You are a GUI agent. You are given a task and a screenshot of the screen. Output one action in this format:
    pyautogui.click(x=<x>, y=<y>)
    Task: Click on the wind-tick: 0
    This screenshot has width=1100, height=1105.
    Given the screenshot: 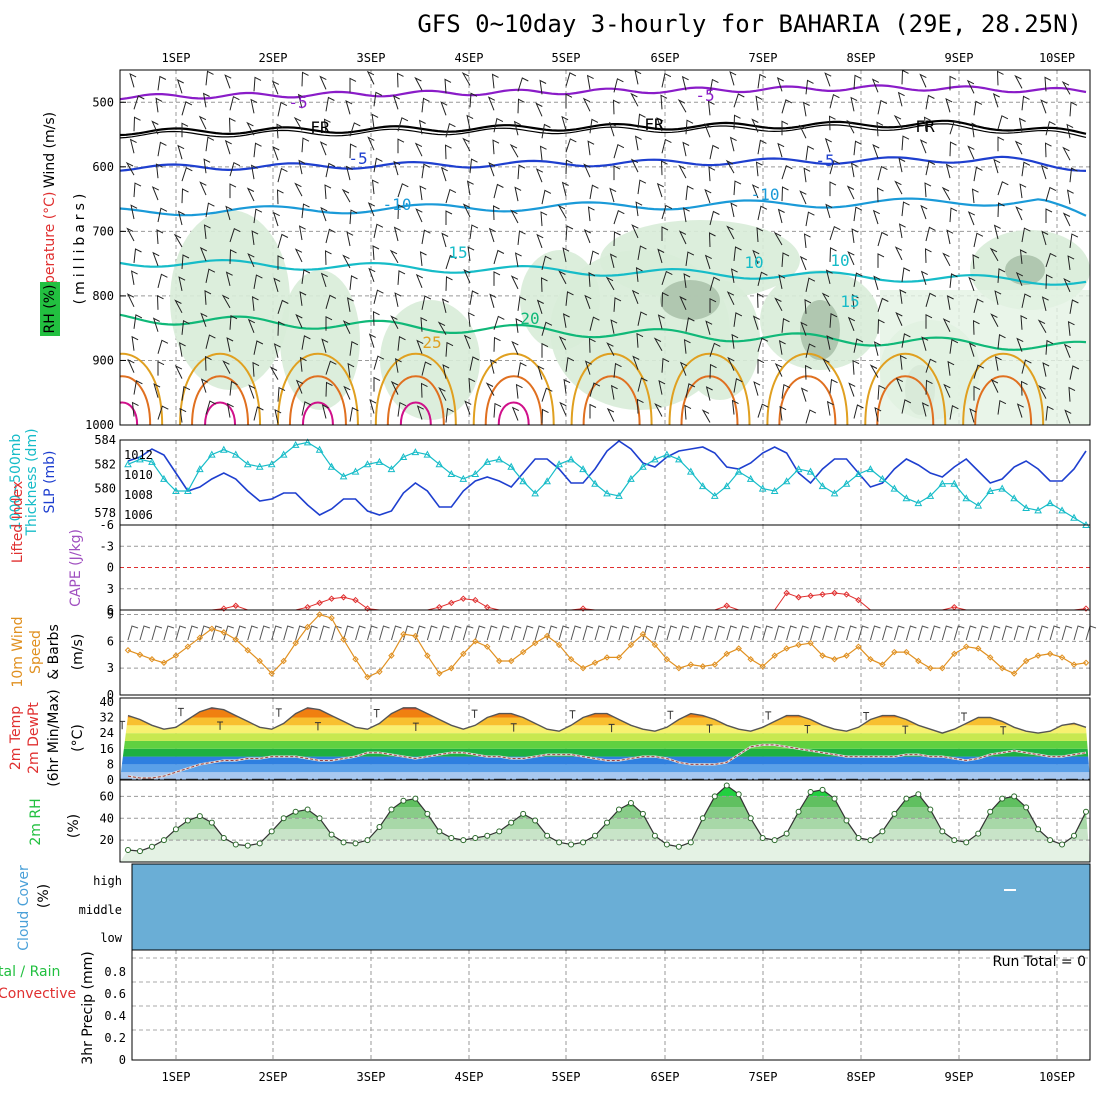 What is the action you would take?
    pyautogui.click(x=110, y=695)
    